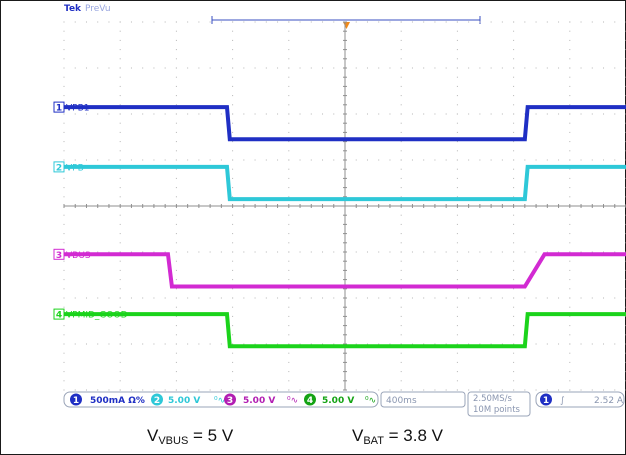 This screenshot has height=455, width=626. I want to click on ch1-badge, so click(76, 399).